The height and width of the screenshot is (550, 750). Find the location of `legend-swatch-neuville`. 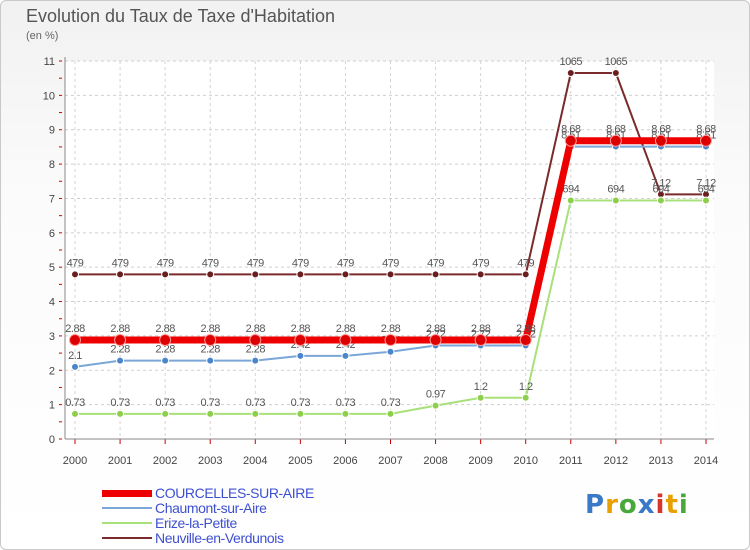

legend-swatch-neuville is located at coordinates (127, 538).